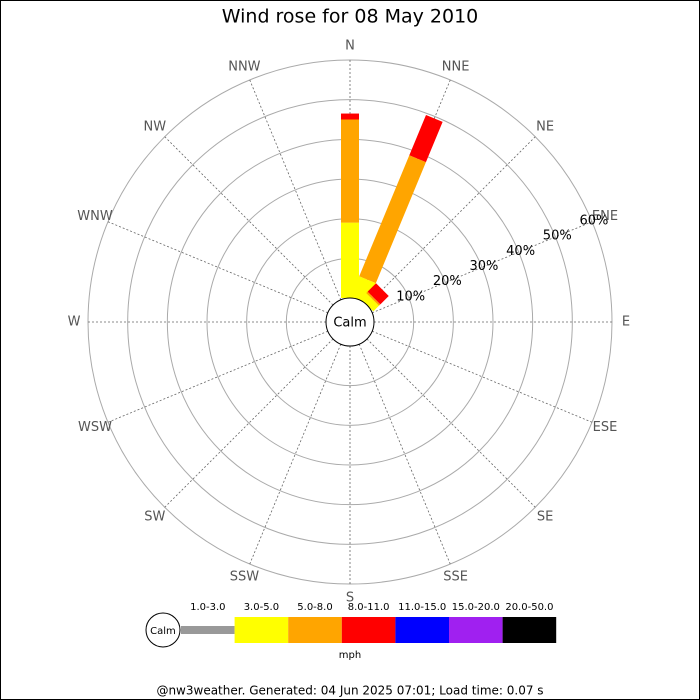  Describe the element at coordinates (245, 576) in the screenshot. I see `direction-label: SSW` at that location.